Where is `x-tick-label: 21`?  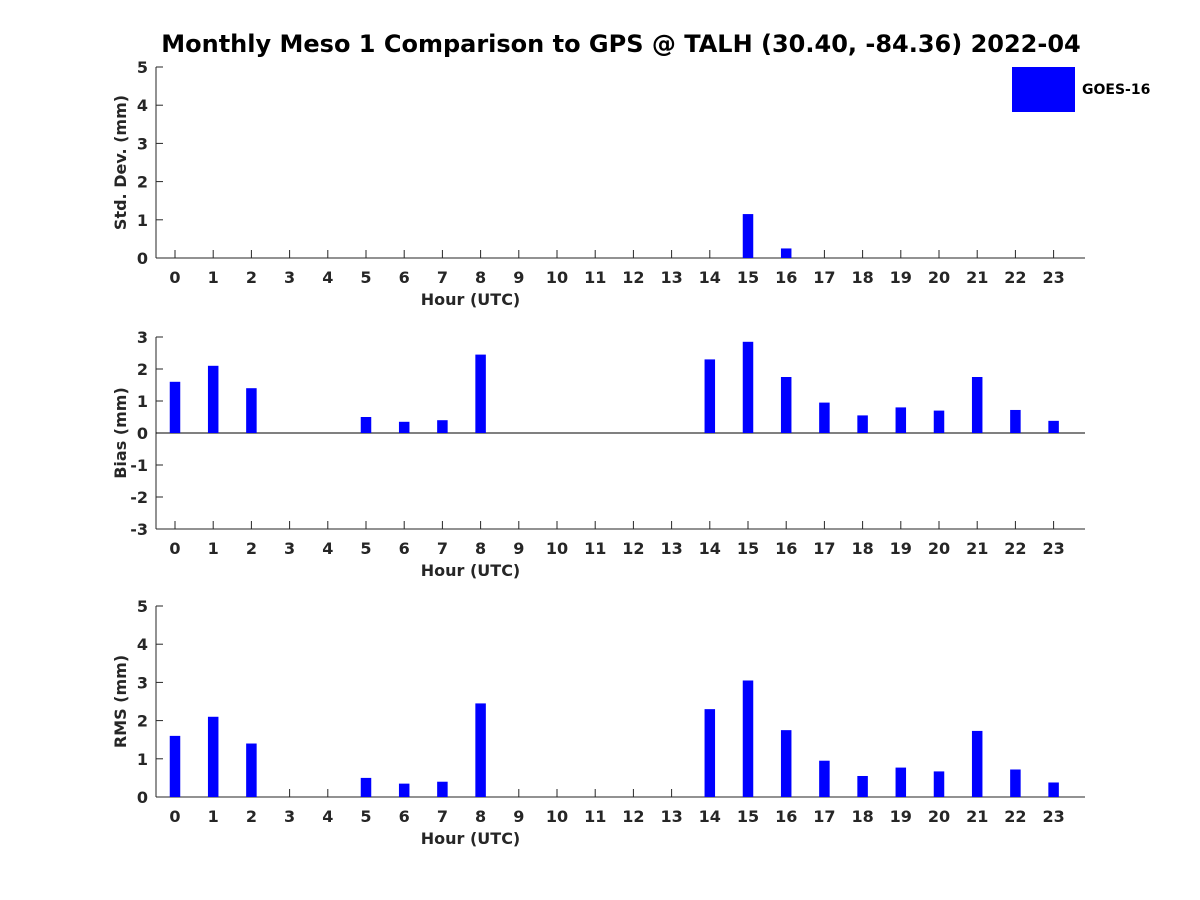 x-tick-label: 21 is located at coordinates (977, 816).